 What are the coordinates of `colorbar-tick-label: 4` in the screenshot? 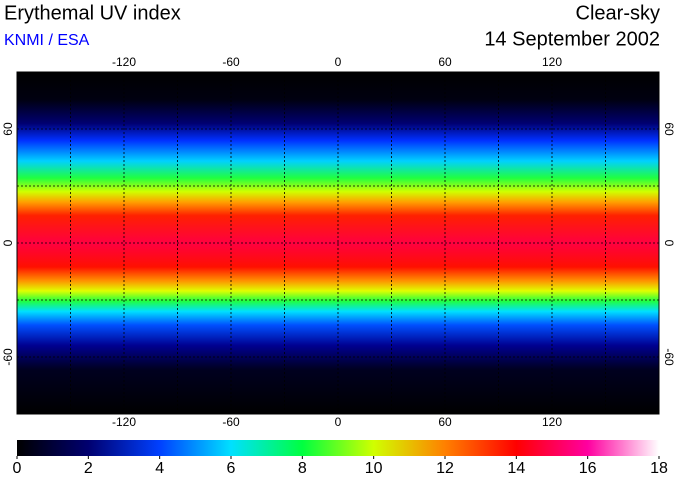 It's located at (159, 468).